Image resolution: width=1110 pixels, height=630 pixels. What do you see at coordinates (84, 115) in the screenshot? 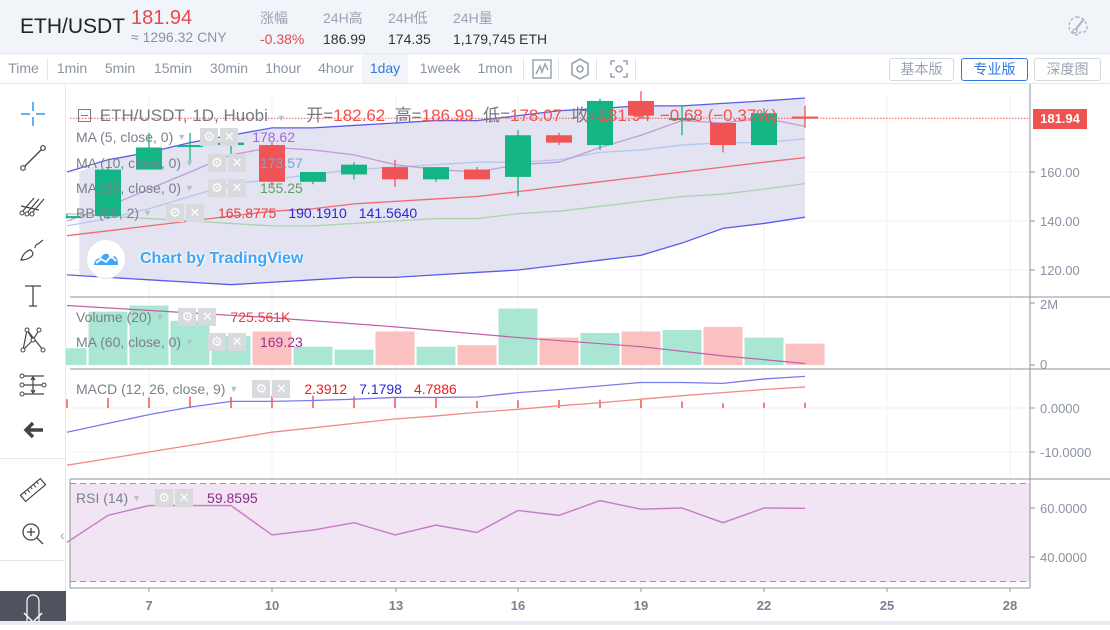
I see `collapse-icon` at bounding box center [84, 115].